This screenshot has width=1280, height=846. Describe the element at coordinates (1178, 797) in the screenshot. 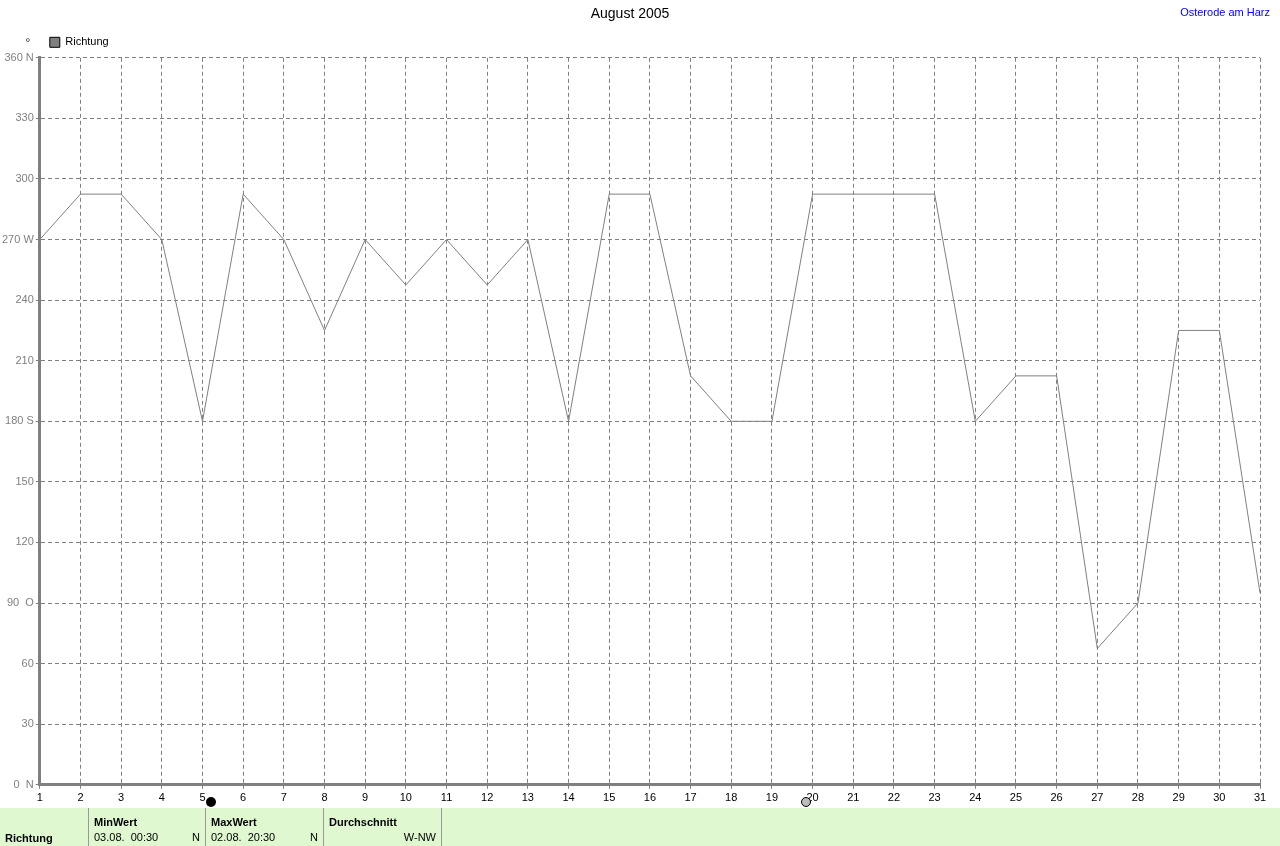

I see `x-tick-label: 29` at that location.